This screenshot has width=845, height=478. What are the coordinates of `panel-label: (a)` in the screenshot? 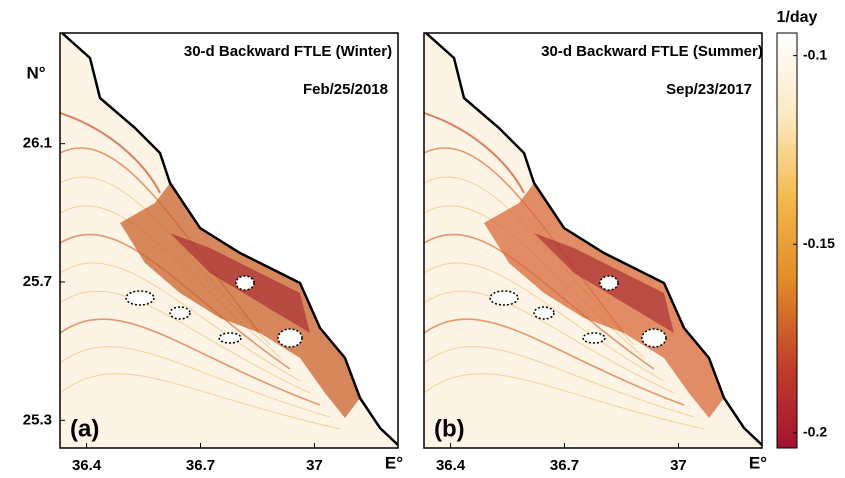 It's located at (84, 428).